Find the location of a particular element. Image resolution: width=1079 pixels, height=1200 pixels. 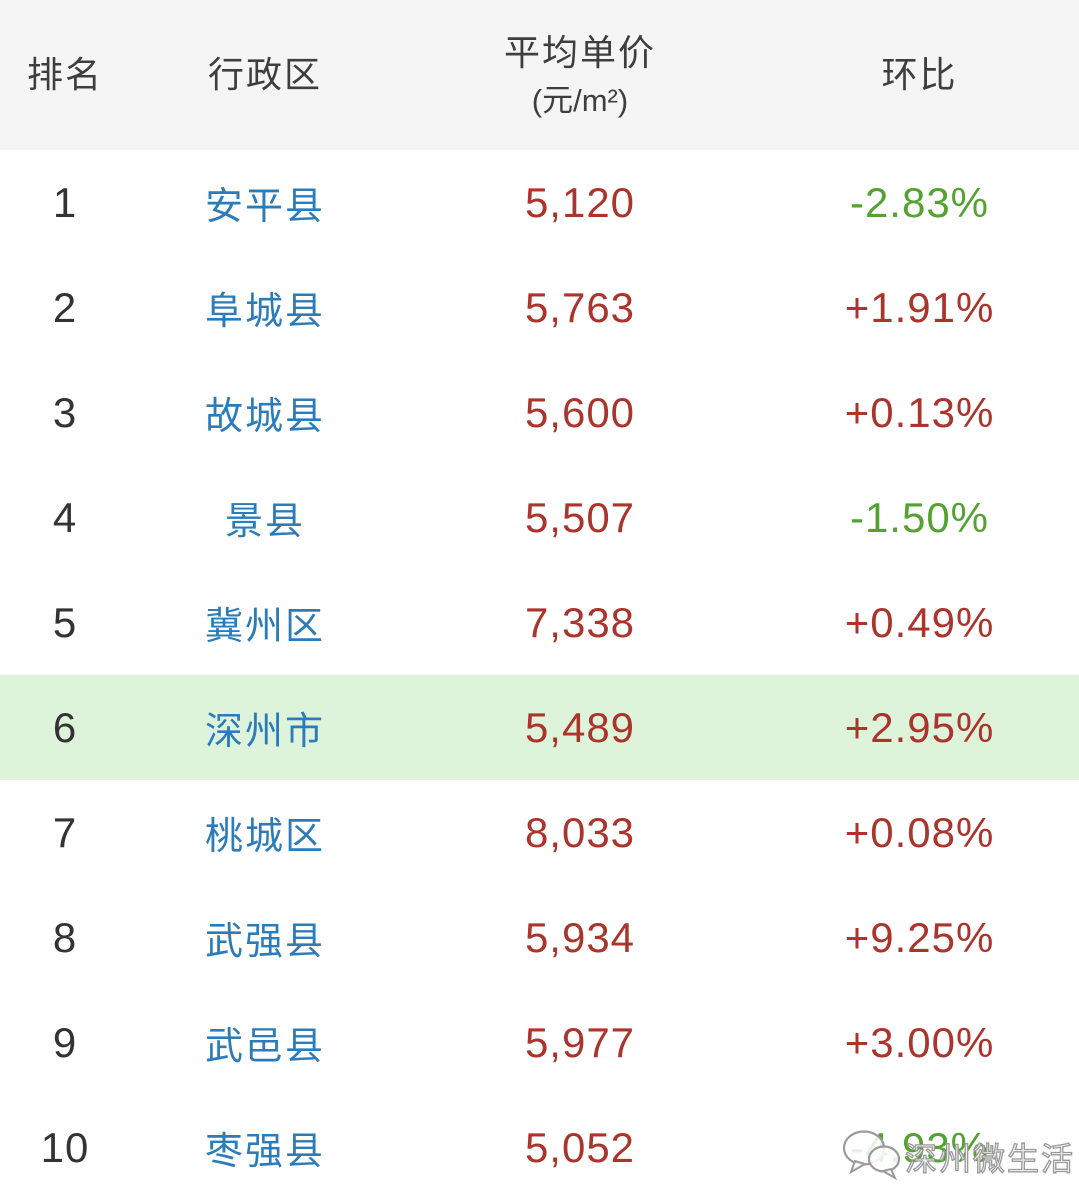

table-row: 5 冀州区 7,338 +0.49% is located at coordinates (539, 622).